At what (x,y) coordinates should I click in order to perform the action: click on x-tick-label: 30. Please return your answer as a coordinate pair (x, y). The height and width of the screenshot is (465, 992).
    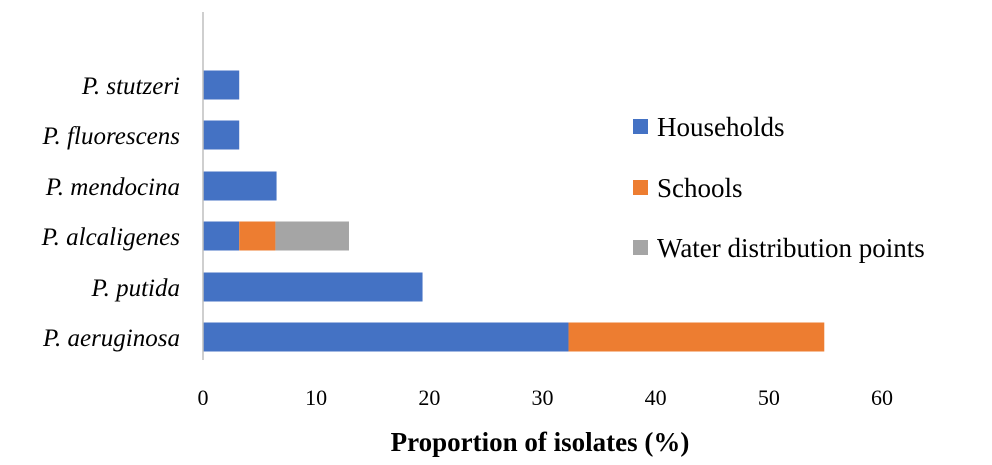
    Looking at the image, I should click on (543, 397).